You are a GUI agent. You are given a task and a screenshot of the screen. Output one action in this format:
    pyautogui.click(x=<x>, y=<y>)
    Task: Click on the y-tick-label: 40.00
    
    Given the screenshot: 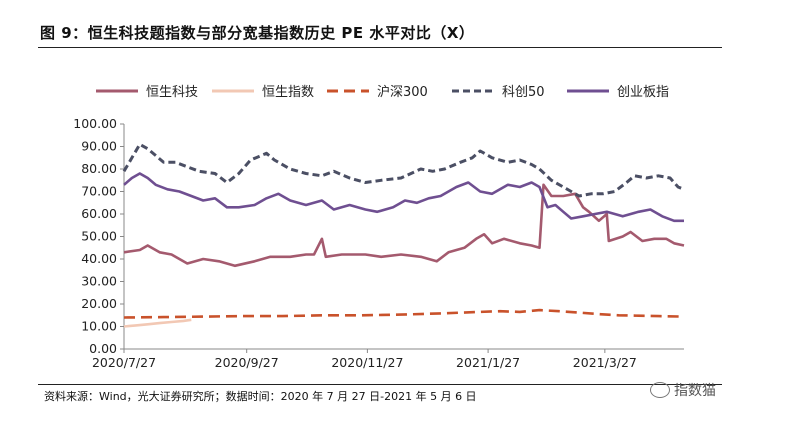 What is the action you would take?
    pyautogui.click(x=99, y=258)
    